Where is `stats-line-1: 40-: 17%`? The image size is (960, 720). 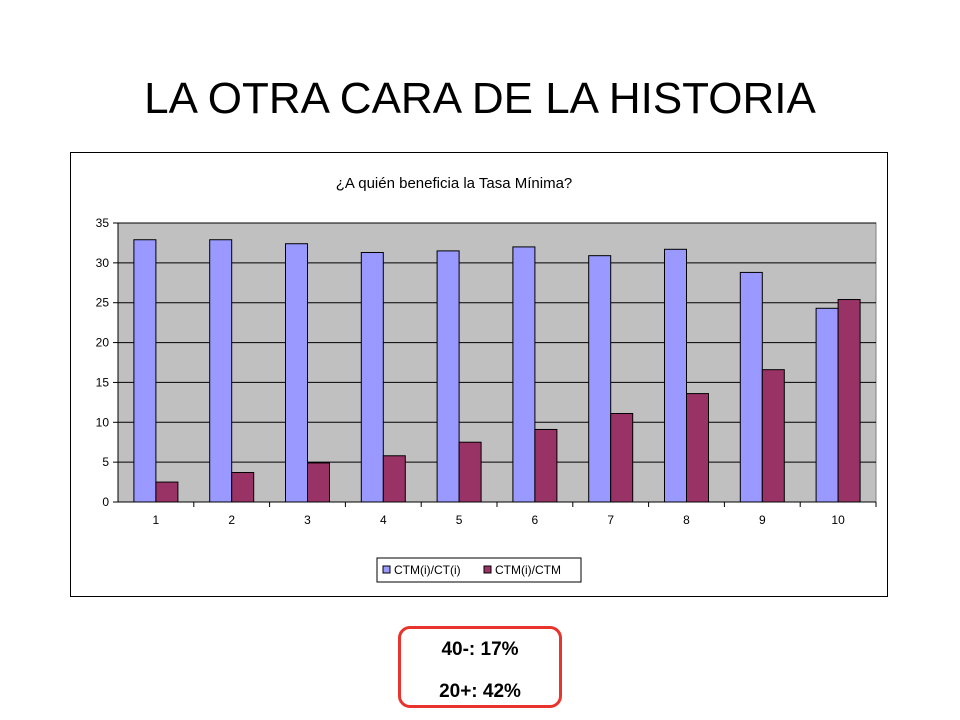
stats-line-1: 40-: 17% is located at coordinates (480, 649).